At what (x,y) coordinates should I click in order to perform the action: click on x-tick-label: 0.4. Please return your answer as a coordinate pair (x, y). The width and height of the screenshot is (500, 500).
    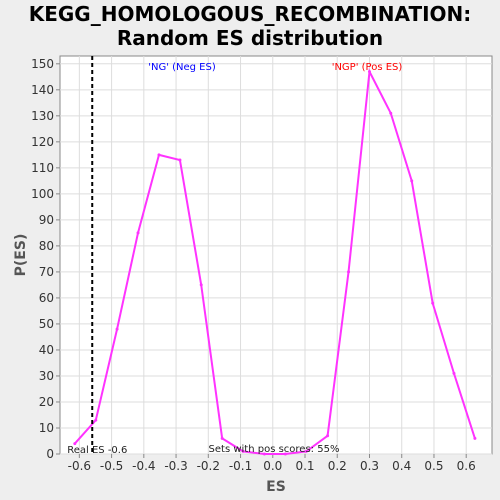
    Looking at the image, I should click on (401, 466).